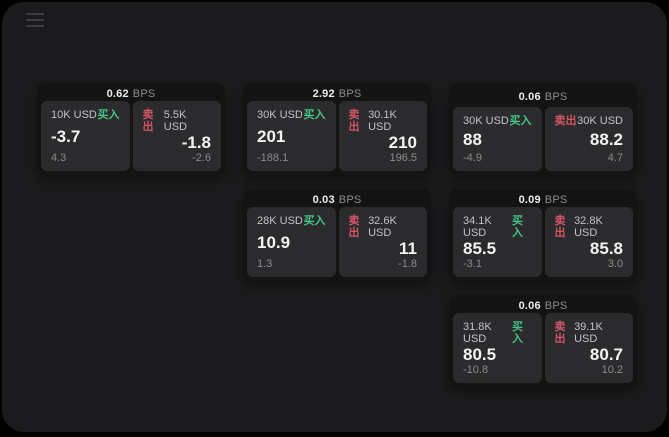  I want to click on buy-price: 85.5, so click(480, 248).